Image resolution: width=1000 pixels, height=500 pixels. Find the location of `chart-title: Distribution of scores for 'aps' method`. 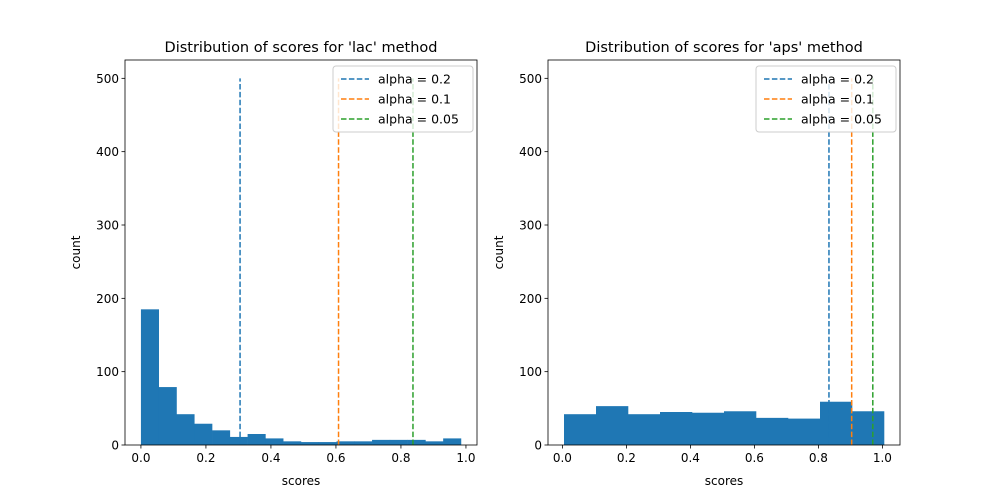

chart-title: Distribution of scores for 'aps' method is located at coordinates (724, 48).